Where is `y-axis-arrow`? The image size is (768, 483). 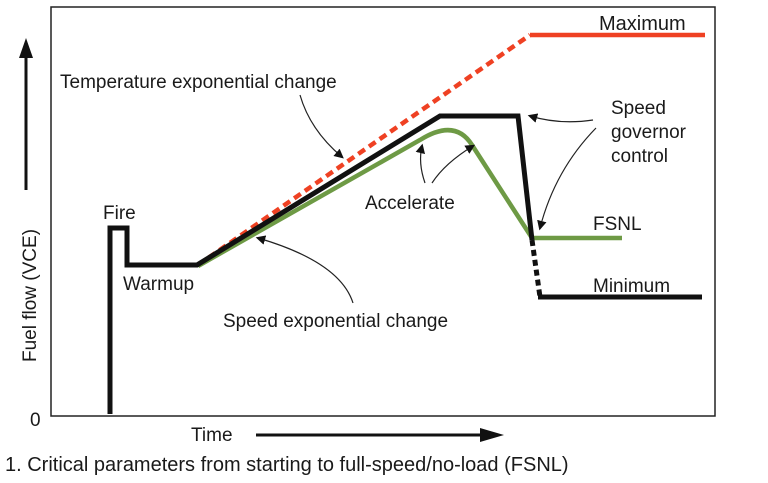 y-axis-arrow is located at coordinates (26, 114).